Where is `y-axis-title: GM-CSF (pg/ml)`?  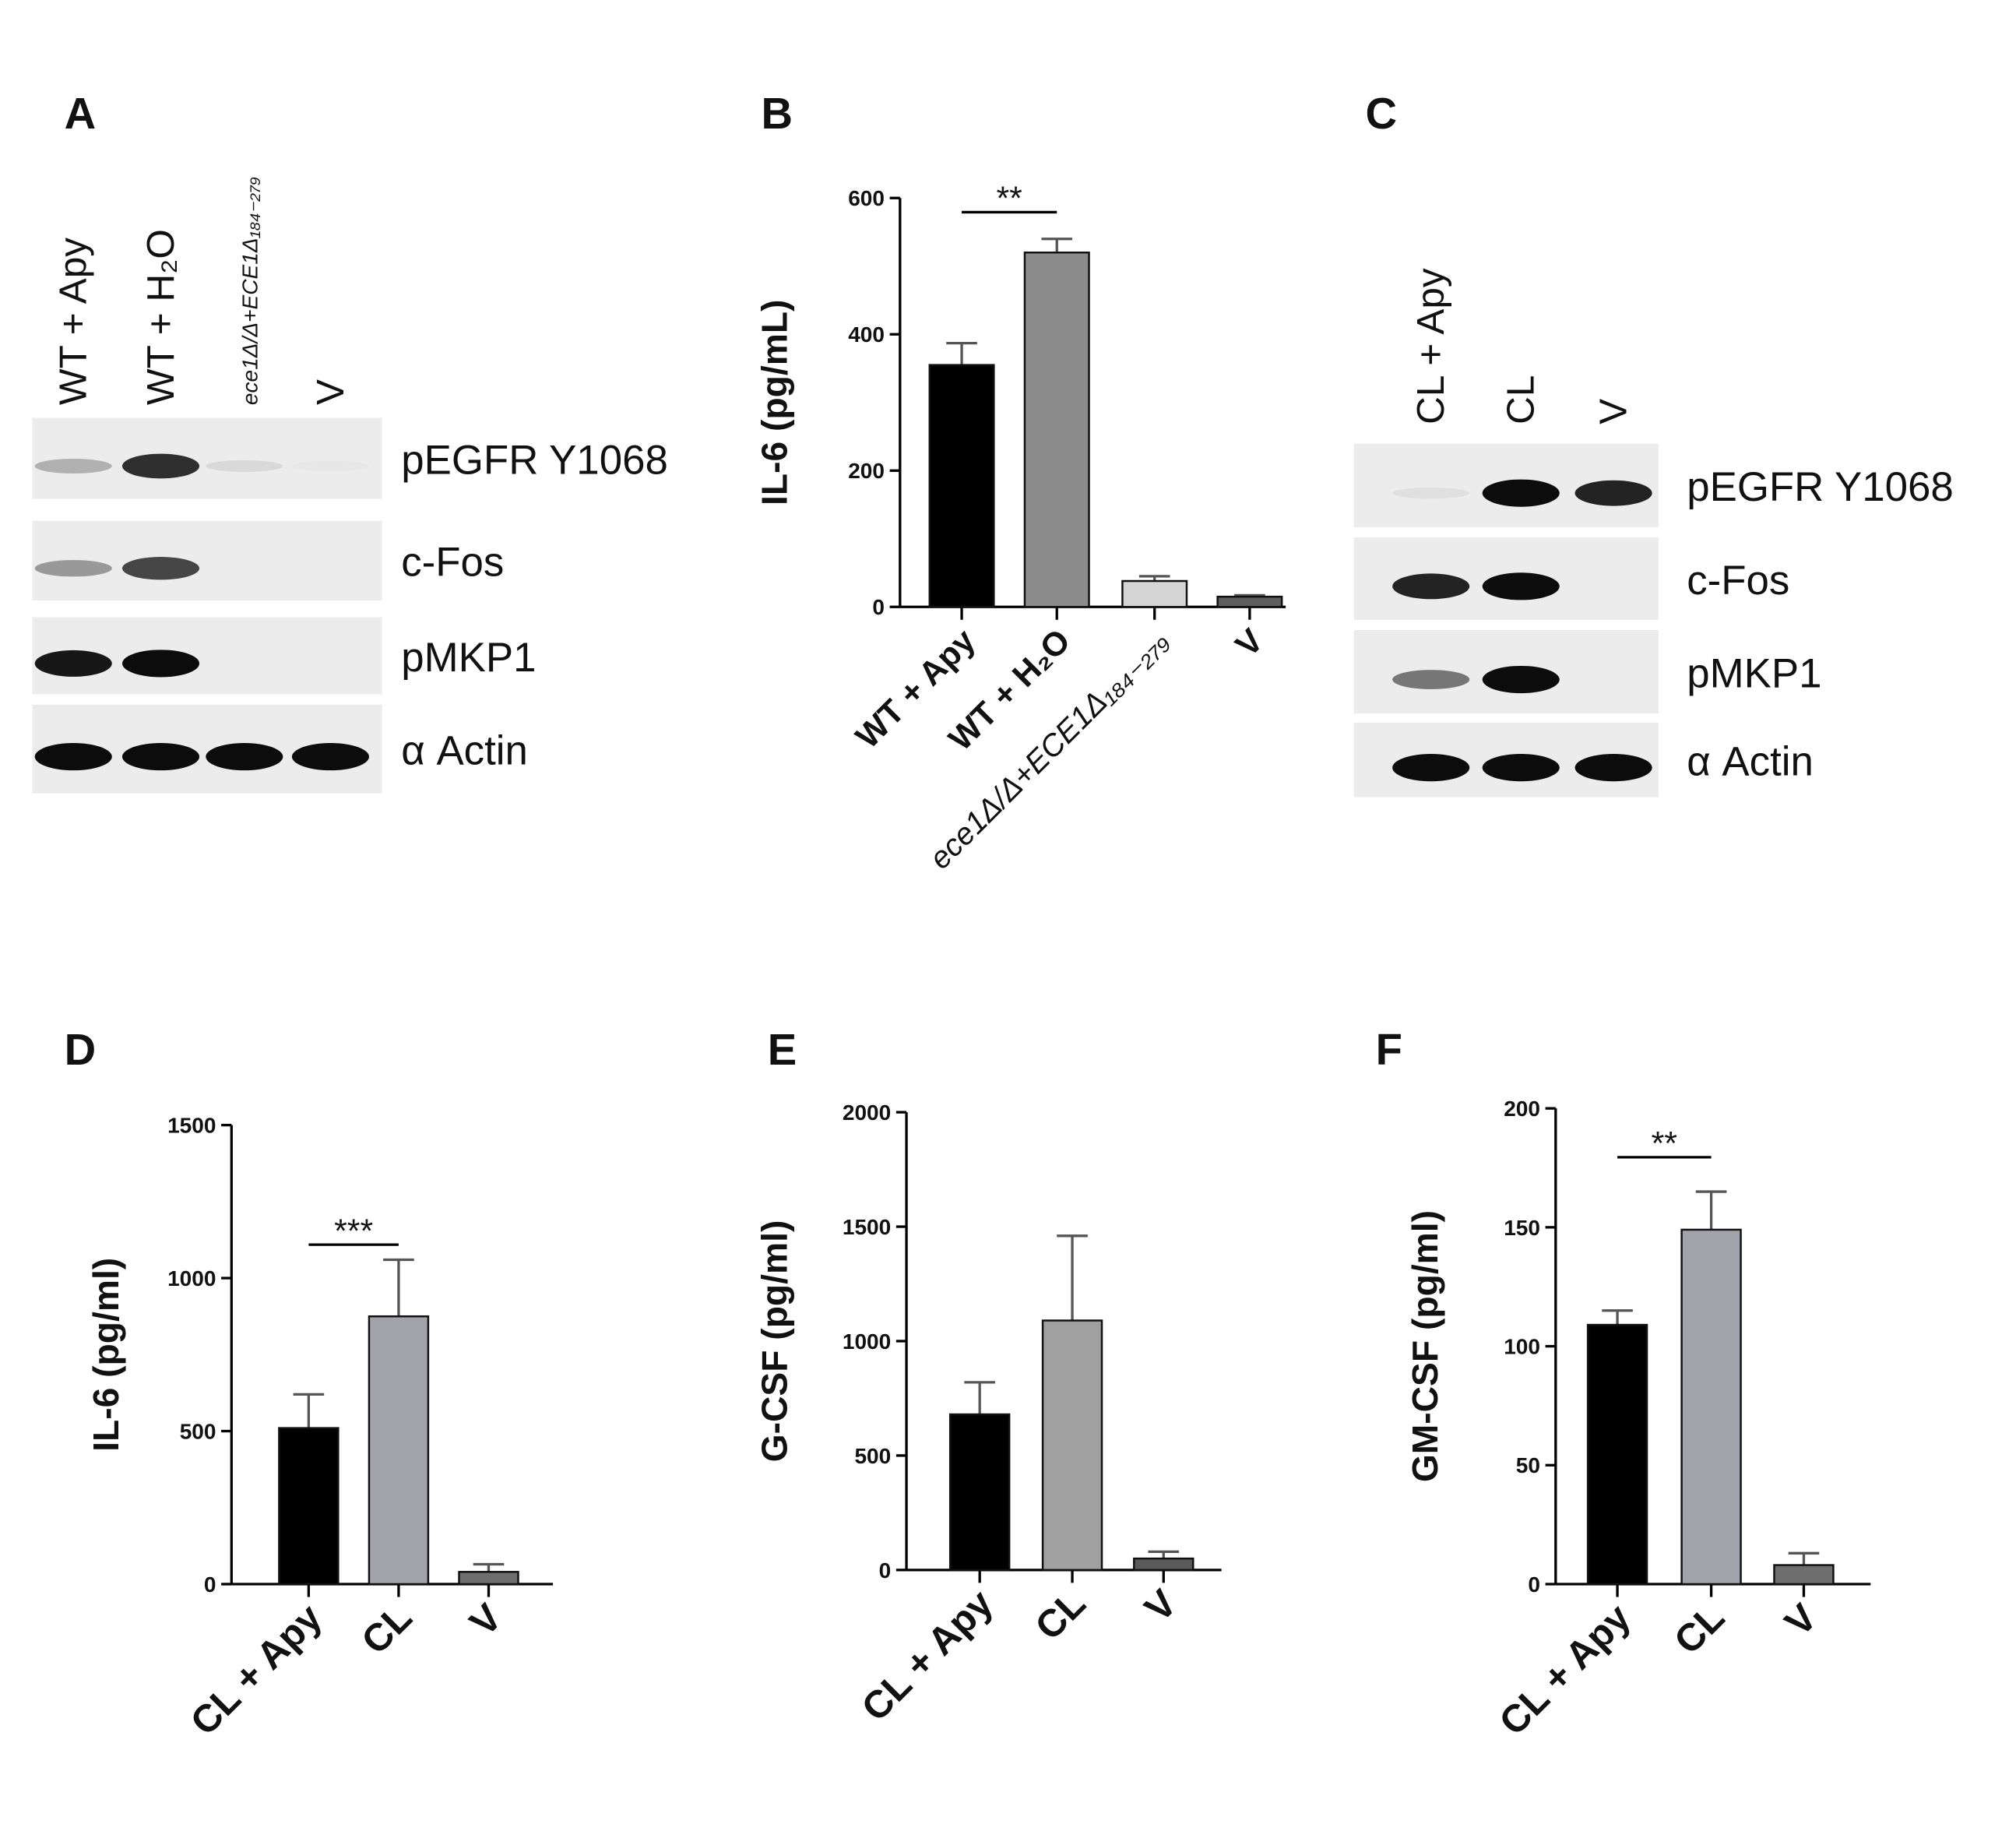 y-axis-title: GM-CSF (pg/ml) is located at coordinates (1425, 1346).